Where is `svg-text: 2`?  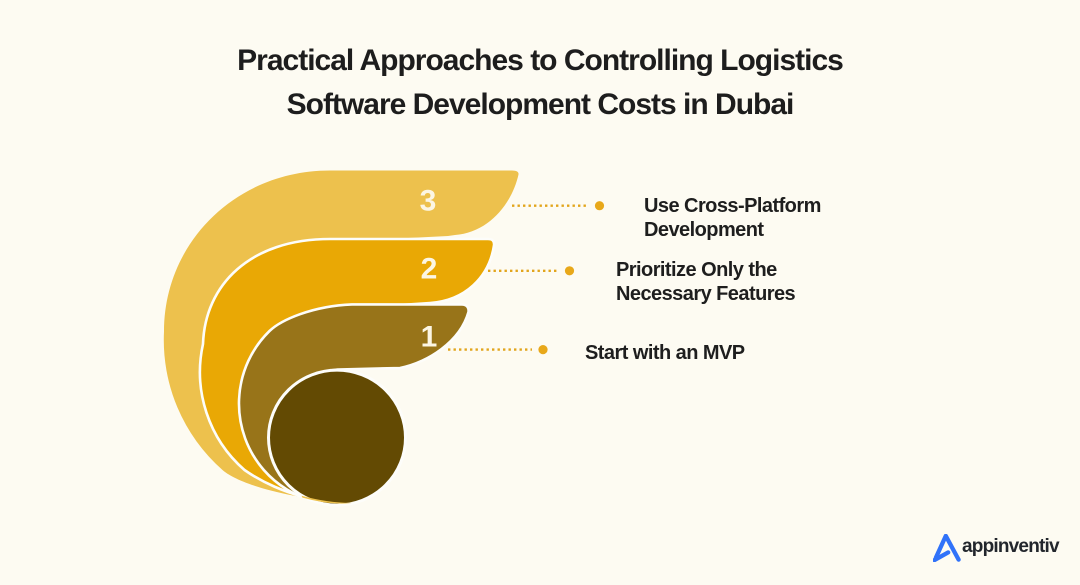 svg-text: 2 is located at coordinates (429, 269).